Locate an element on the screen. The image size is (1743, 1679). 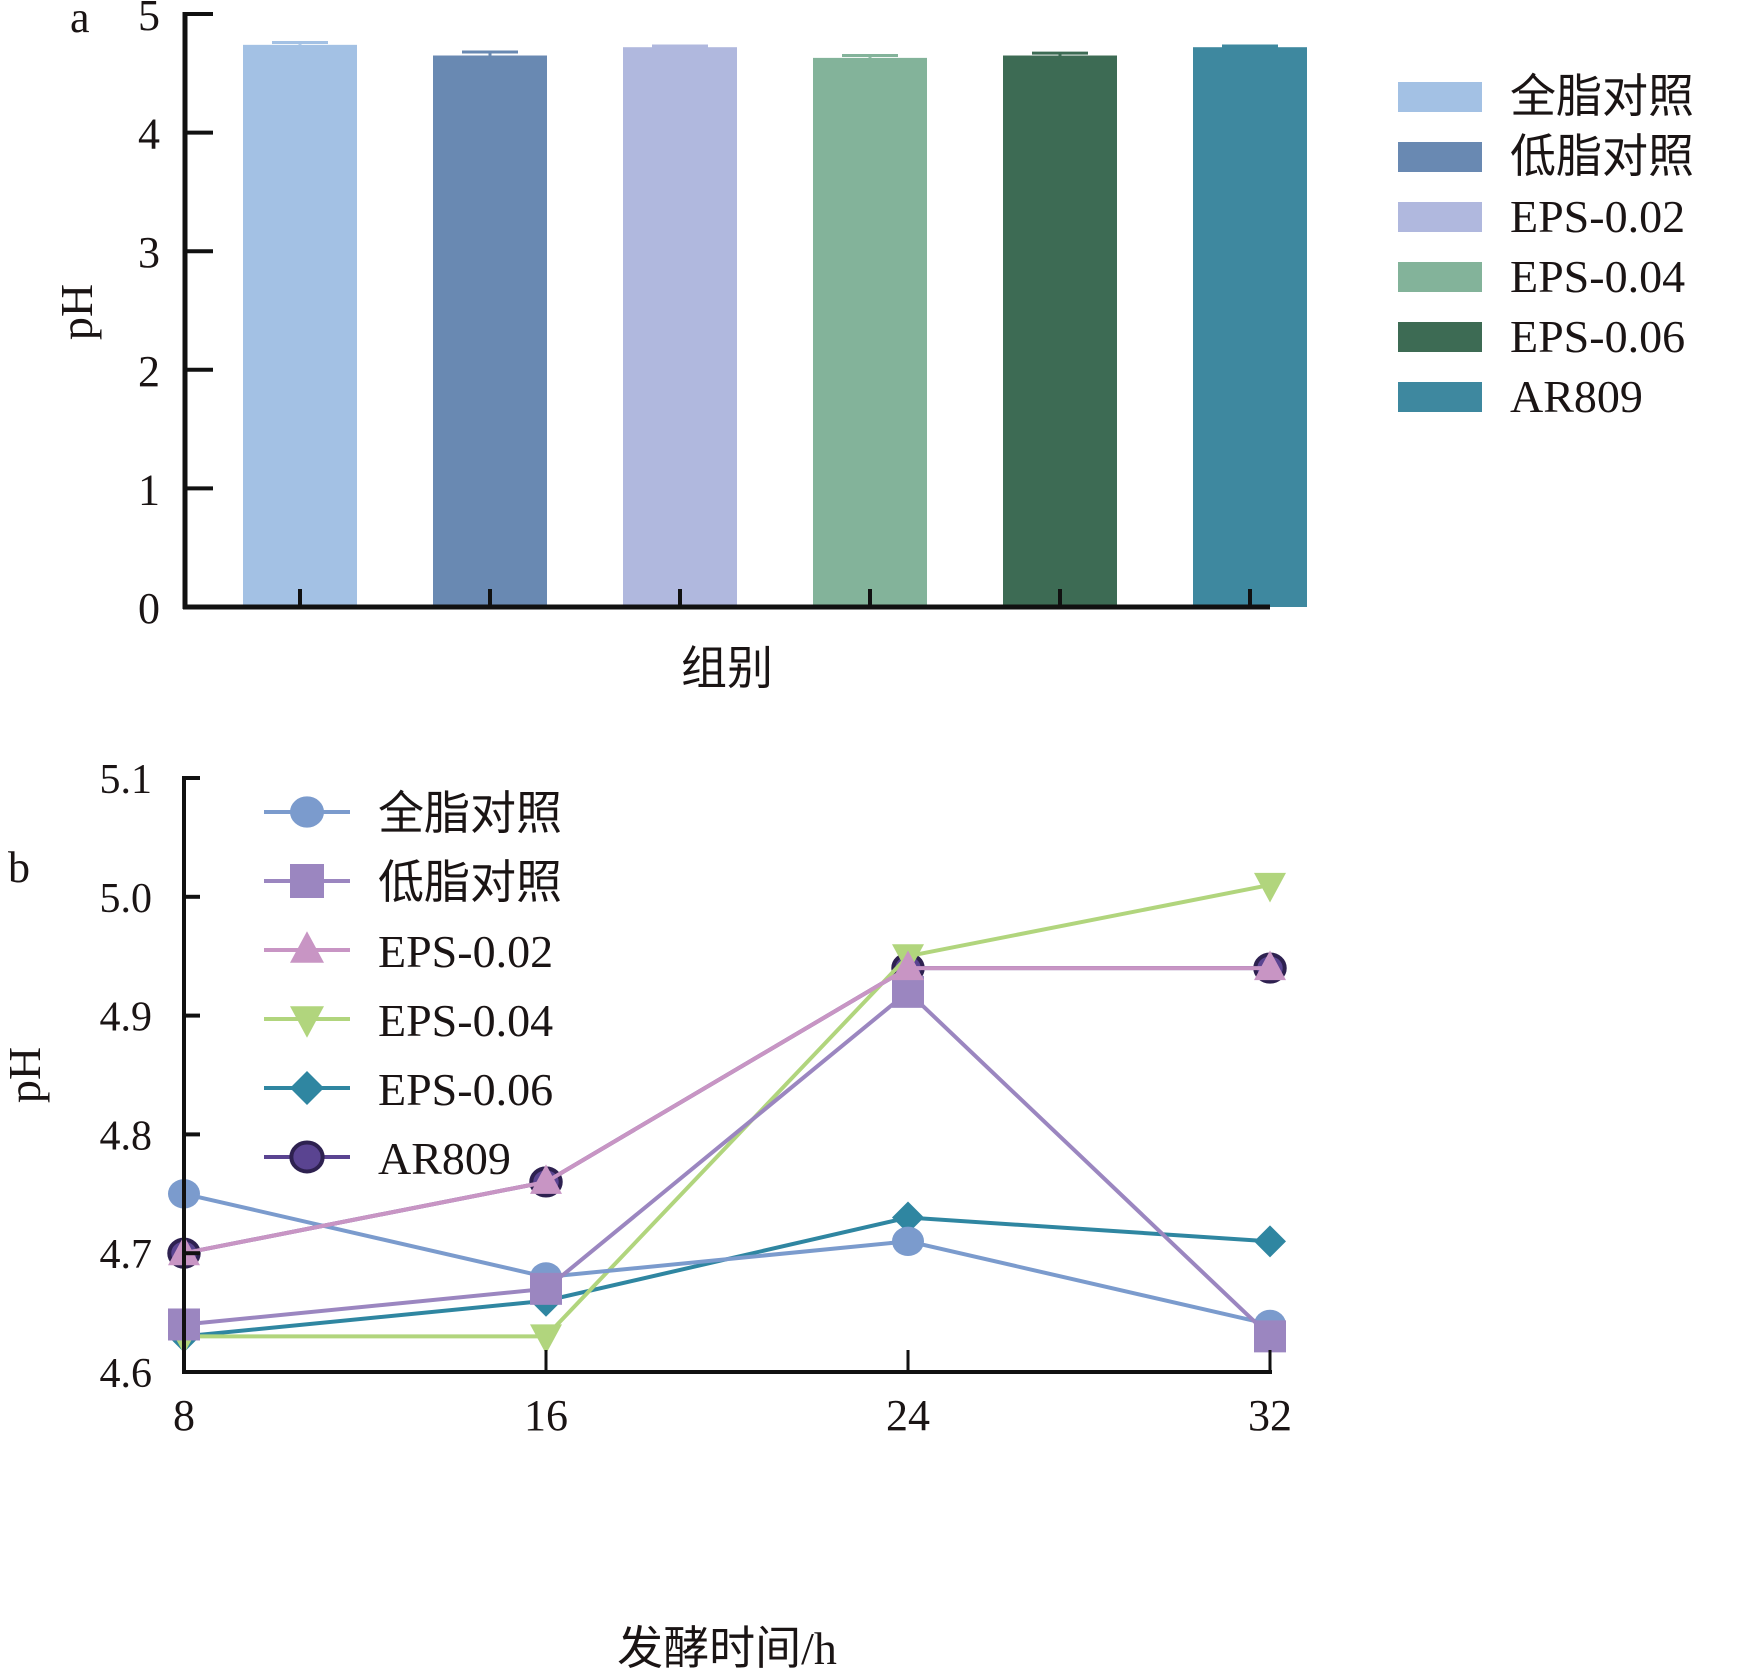
legend-item-5: EPS-0.06 is located at coordinates (408, 1089).